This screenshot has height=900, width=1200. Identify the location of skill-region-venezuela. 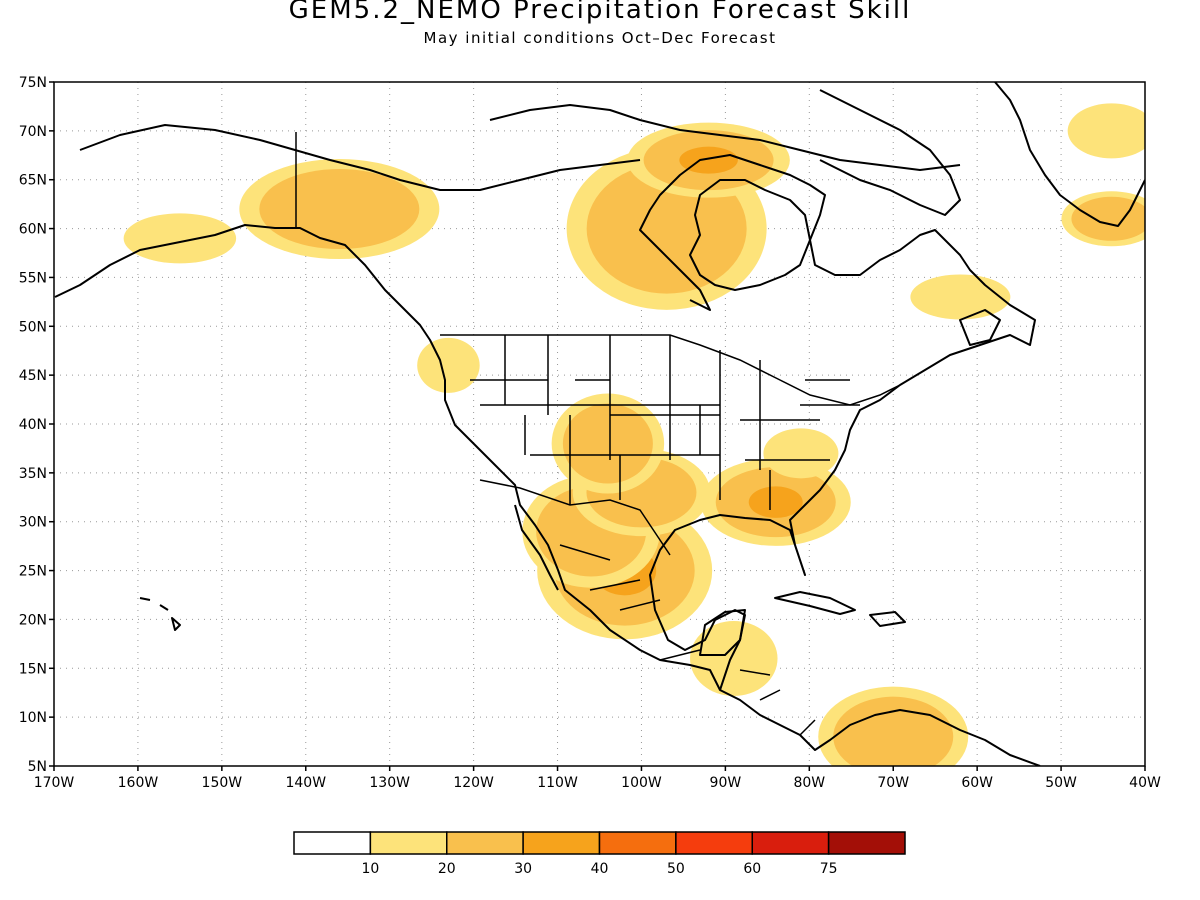
(893, 731).